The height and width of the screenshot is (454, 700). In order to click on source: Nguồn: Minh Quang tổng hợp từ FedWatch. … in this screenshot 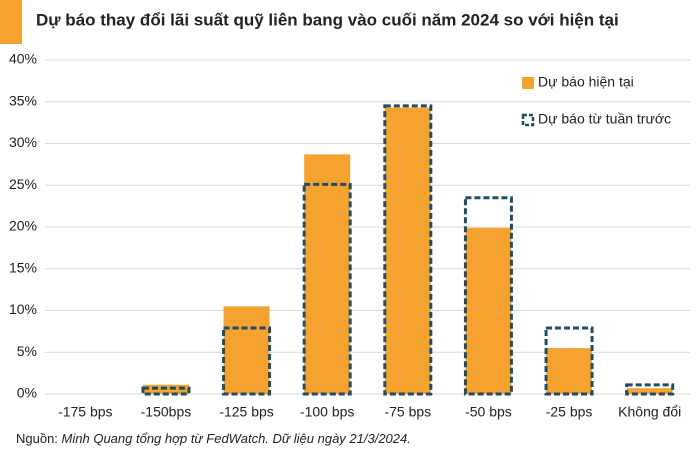, I will do `click(213, 438)`.